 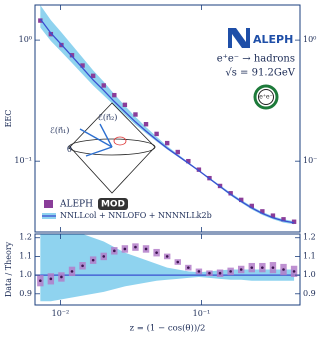 What do you see at coordinates (59, 130) in the screenshot?
I see `diagram-label: ℰ(n⃗₁)` at bounding box center [59, 130].